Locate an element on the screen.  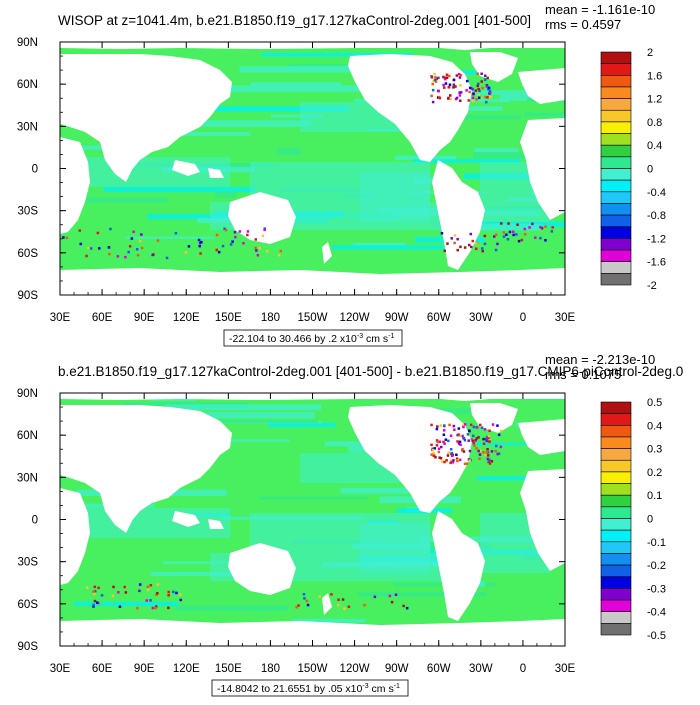
y-tick-label: 30N is located at coordinates (27, 478).